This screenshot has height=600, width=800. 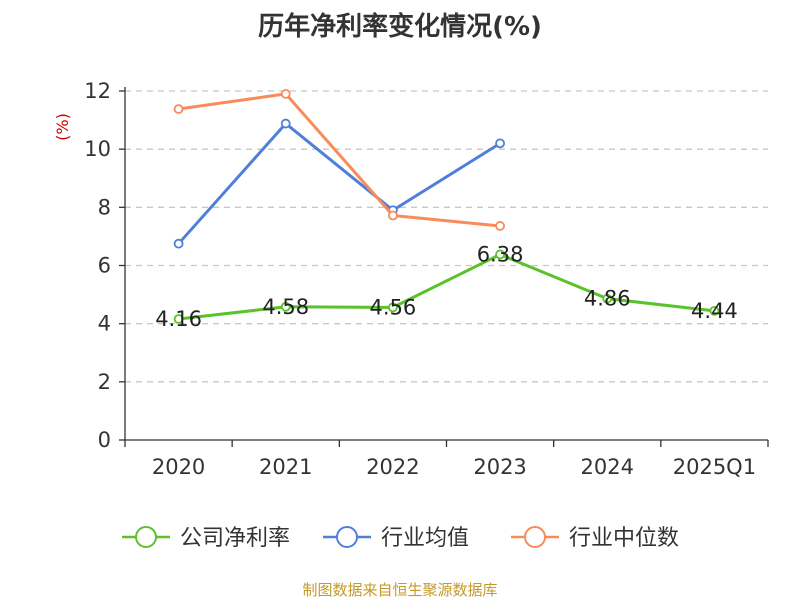 What do you see at coordinates (400, 27) in the screenshot?
I see `chart-title: 历年净利率变化情况(%)` at bounding box center [400, 27].